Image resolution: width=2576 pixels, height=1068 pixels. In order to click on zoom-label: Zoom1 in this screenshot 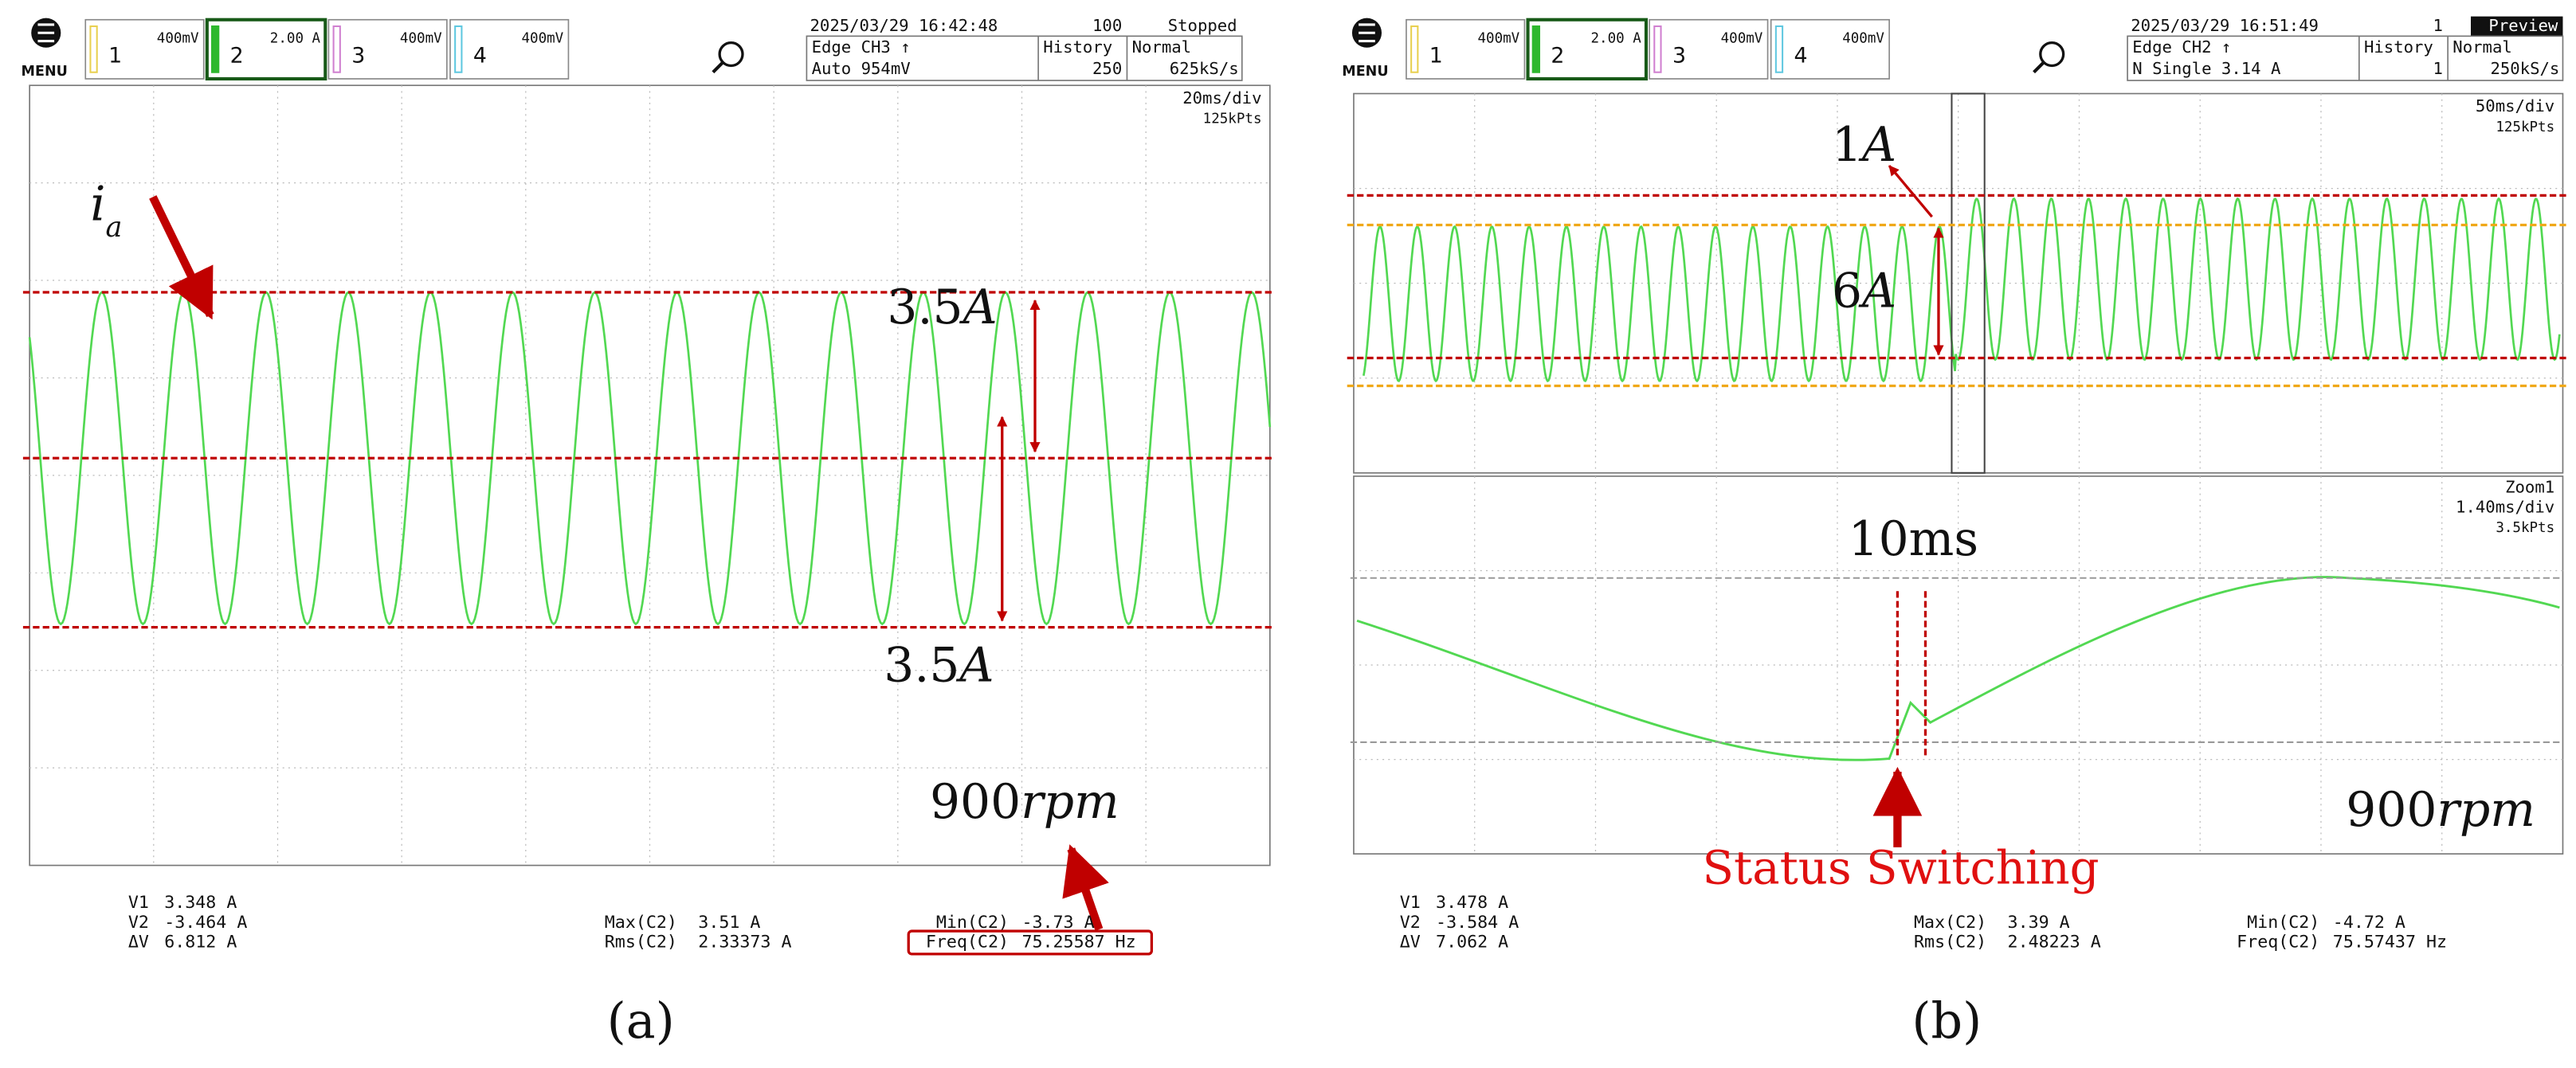, I will do `click(2529, 487)`.